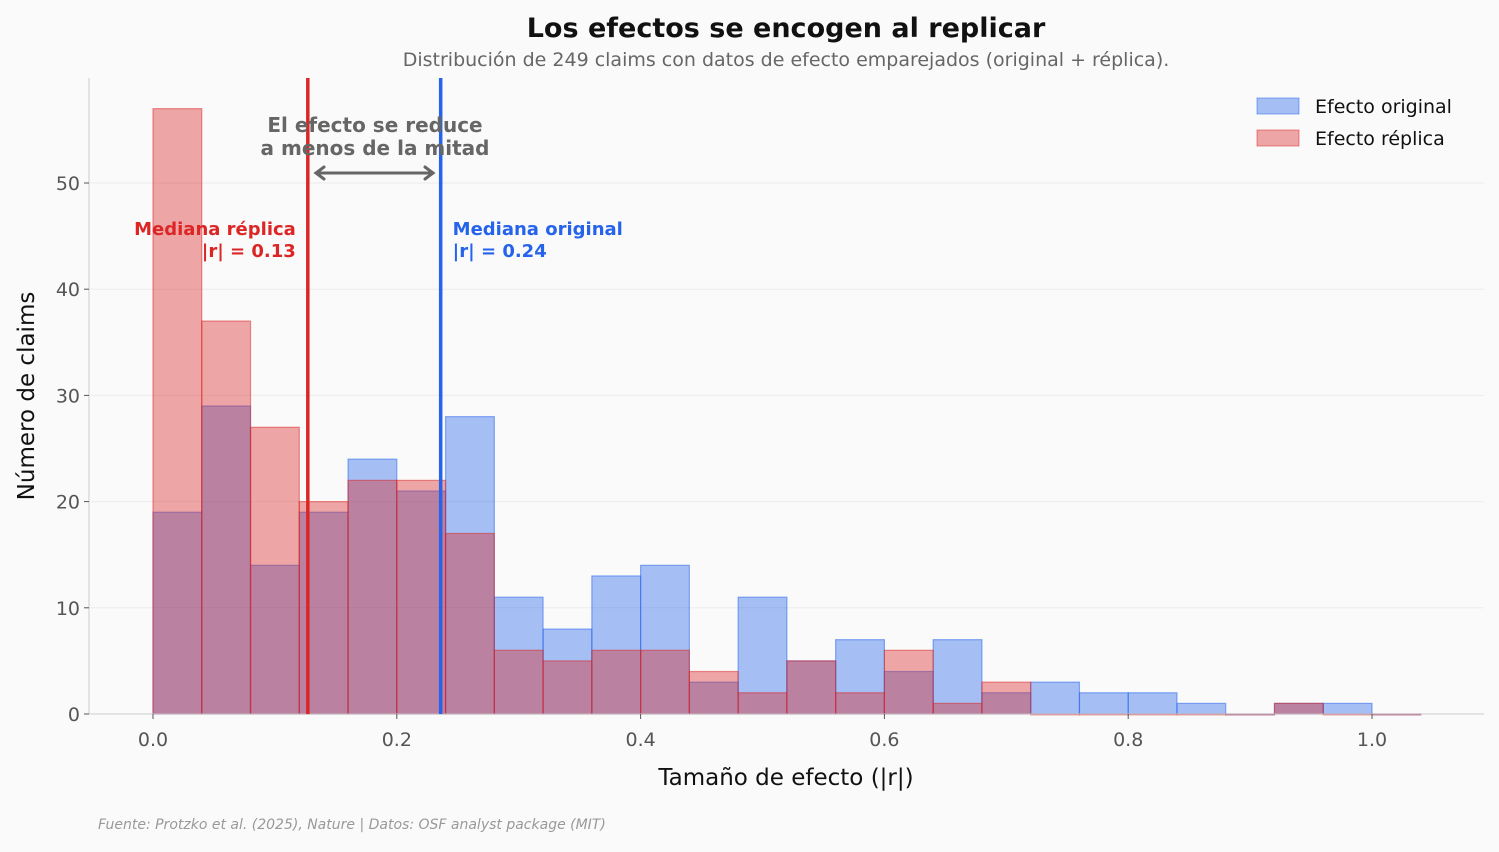 Image resolution: width=1499 pixels, height=852 pixels. What do you see at coordinates (68, 184) in the screenshot?
I see `y-tick-label: 50` at bounding box center [68, 184].